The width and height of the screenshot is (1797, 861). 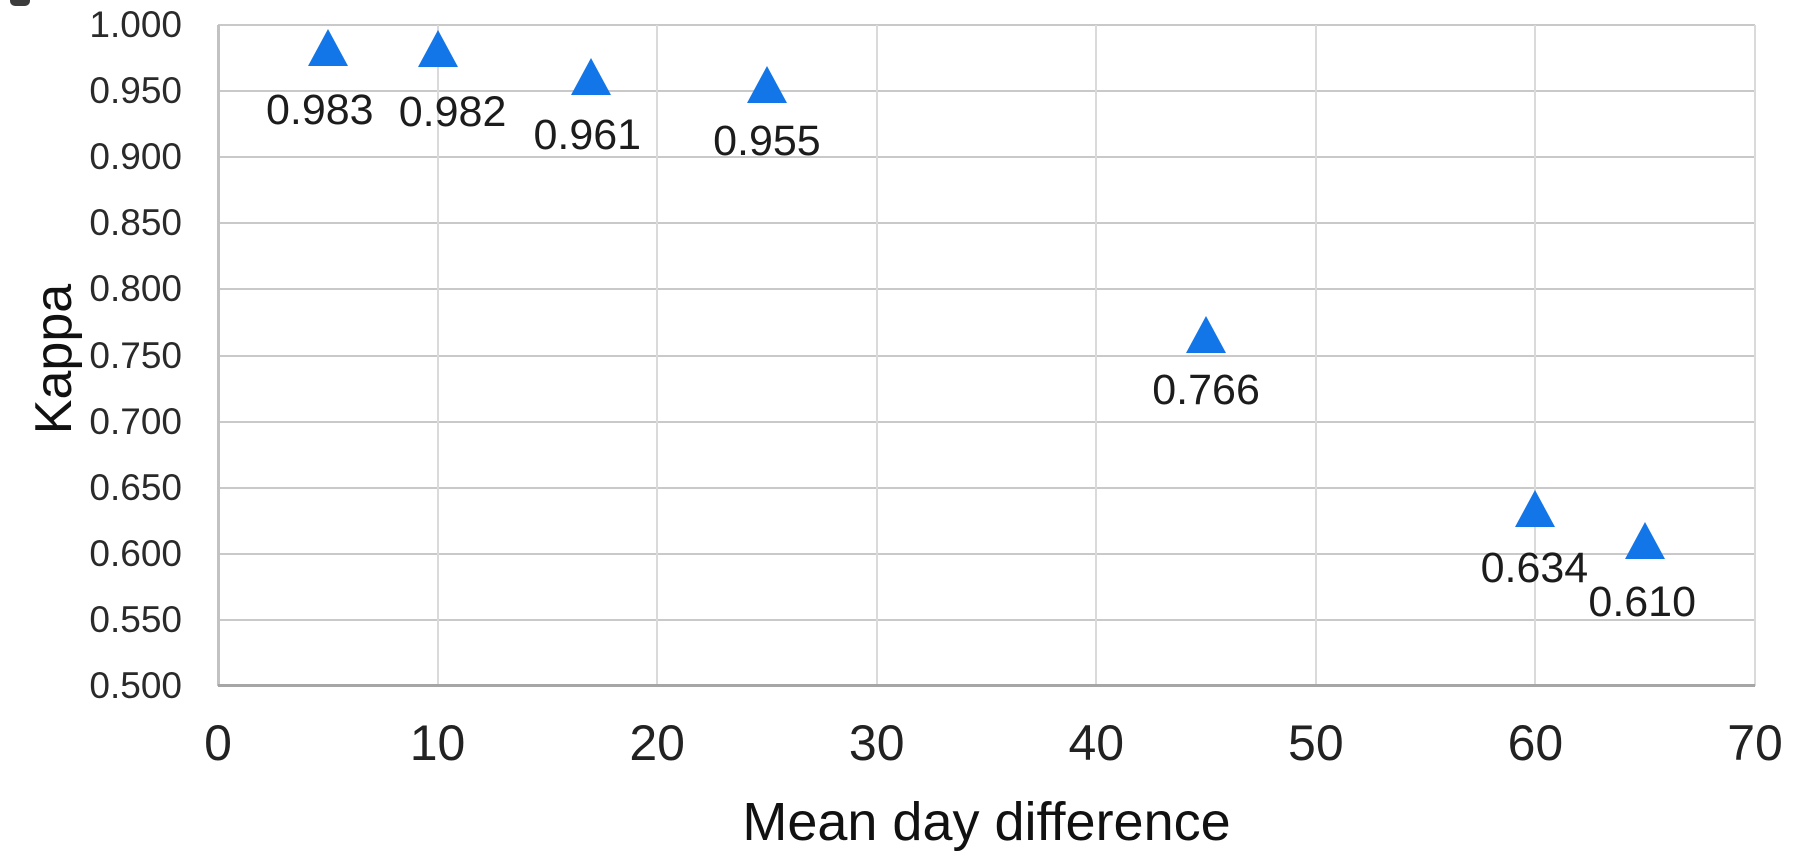 What do you see at coordinates (319, 110) in the screenshot?
I see `data-label: 0.983` at bounding box center [319, 110].